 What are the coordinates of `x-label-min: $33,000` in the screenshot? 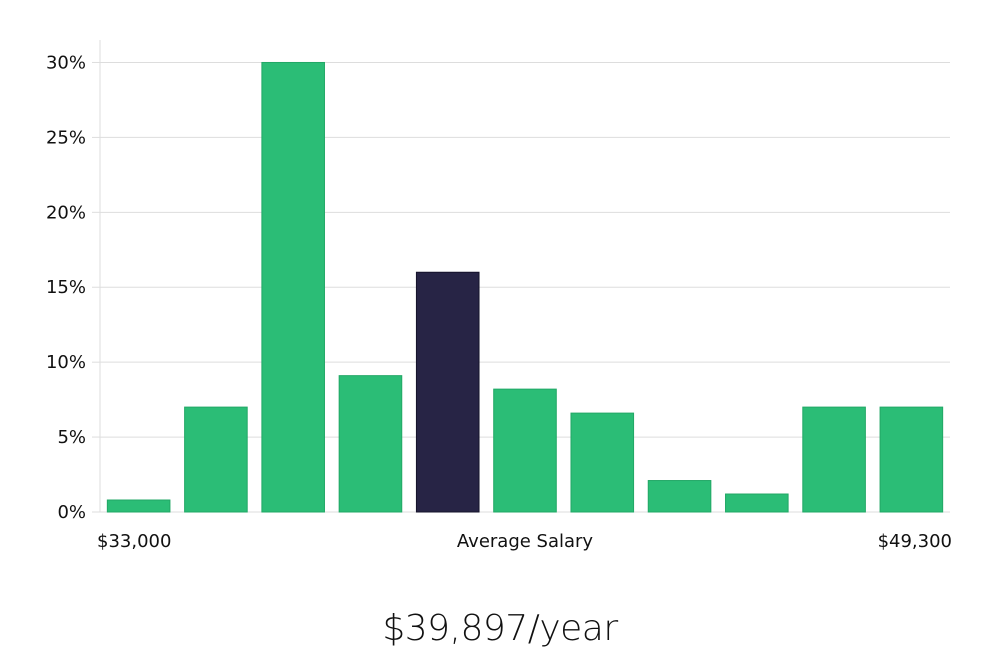 It's located at (134, 541).